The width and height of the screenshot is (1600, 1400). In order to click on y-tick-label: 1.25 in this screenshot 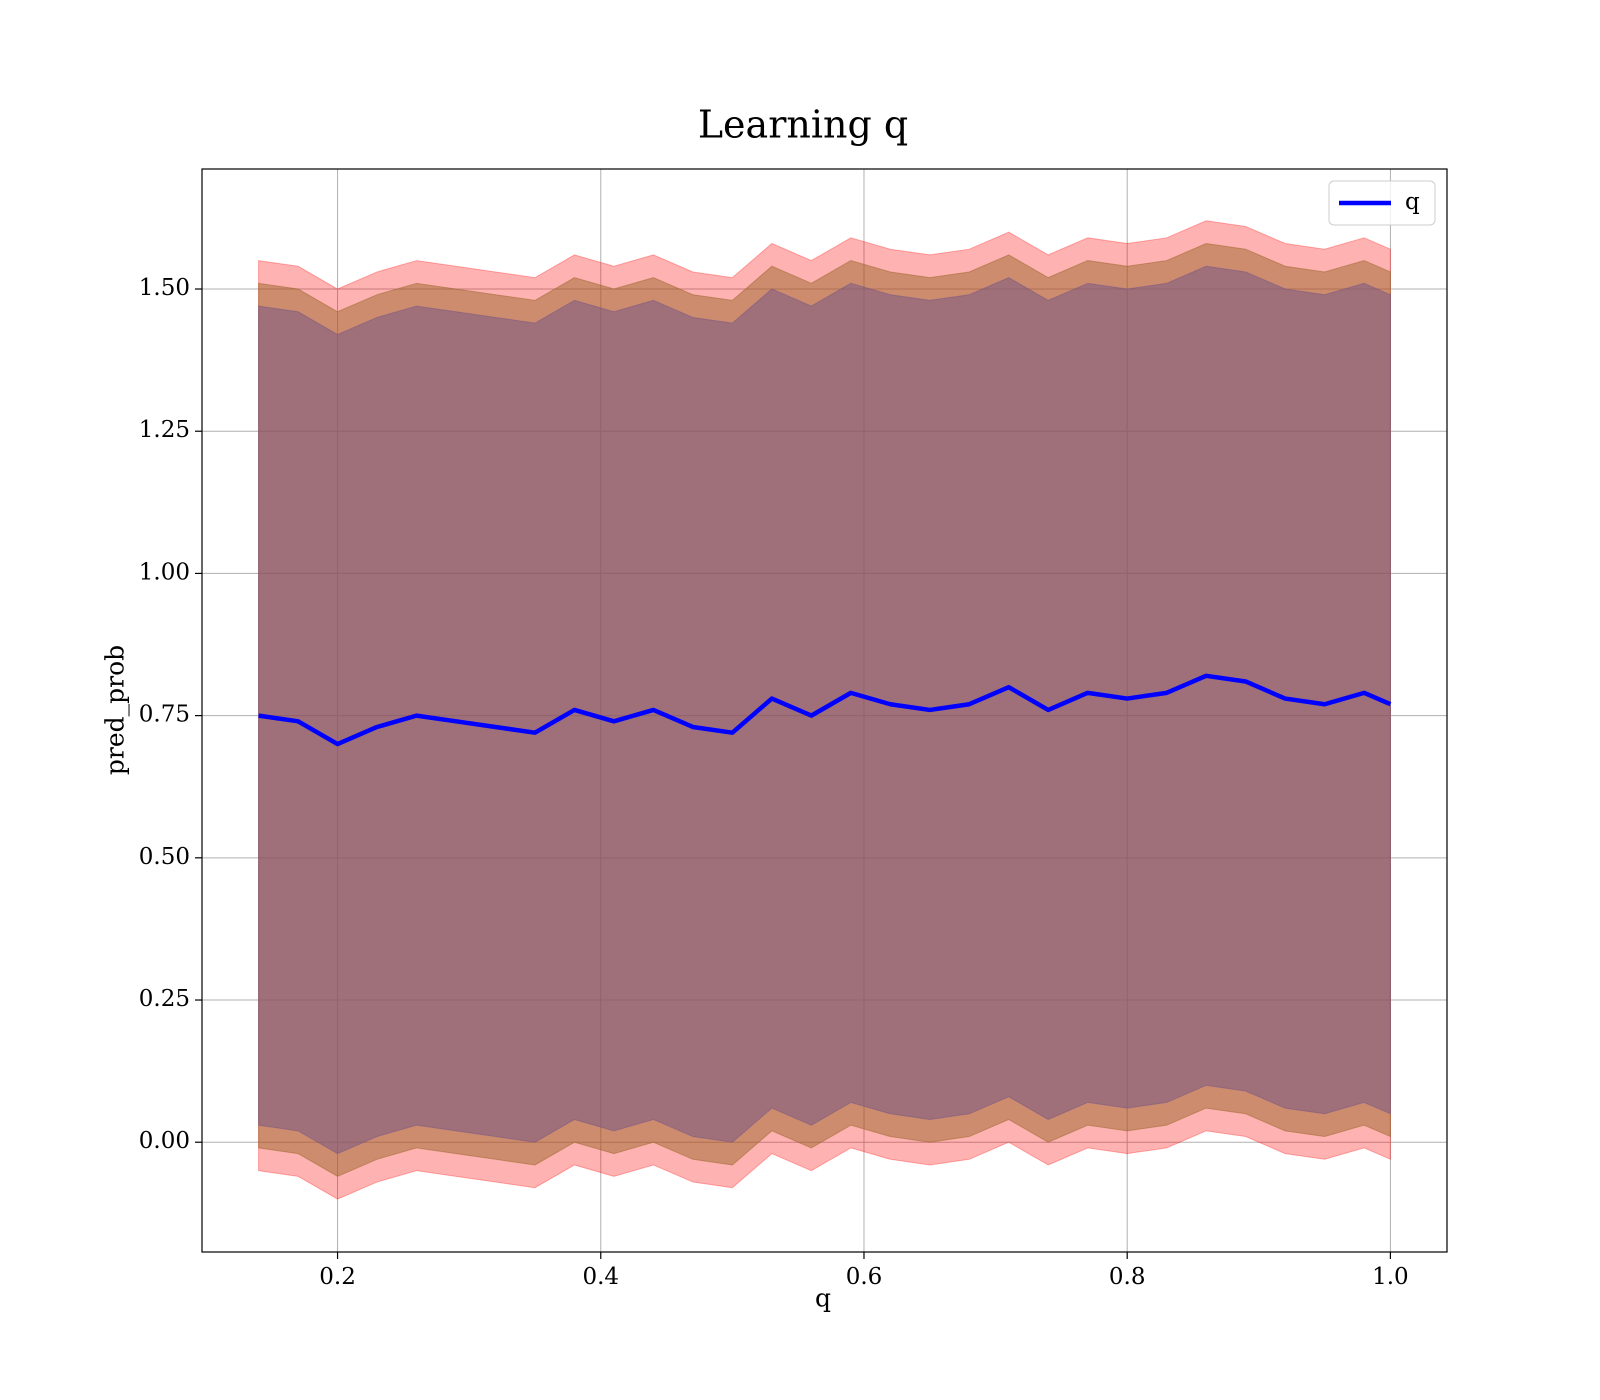, I will do `click(164, 430)`.